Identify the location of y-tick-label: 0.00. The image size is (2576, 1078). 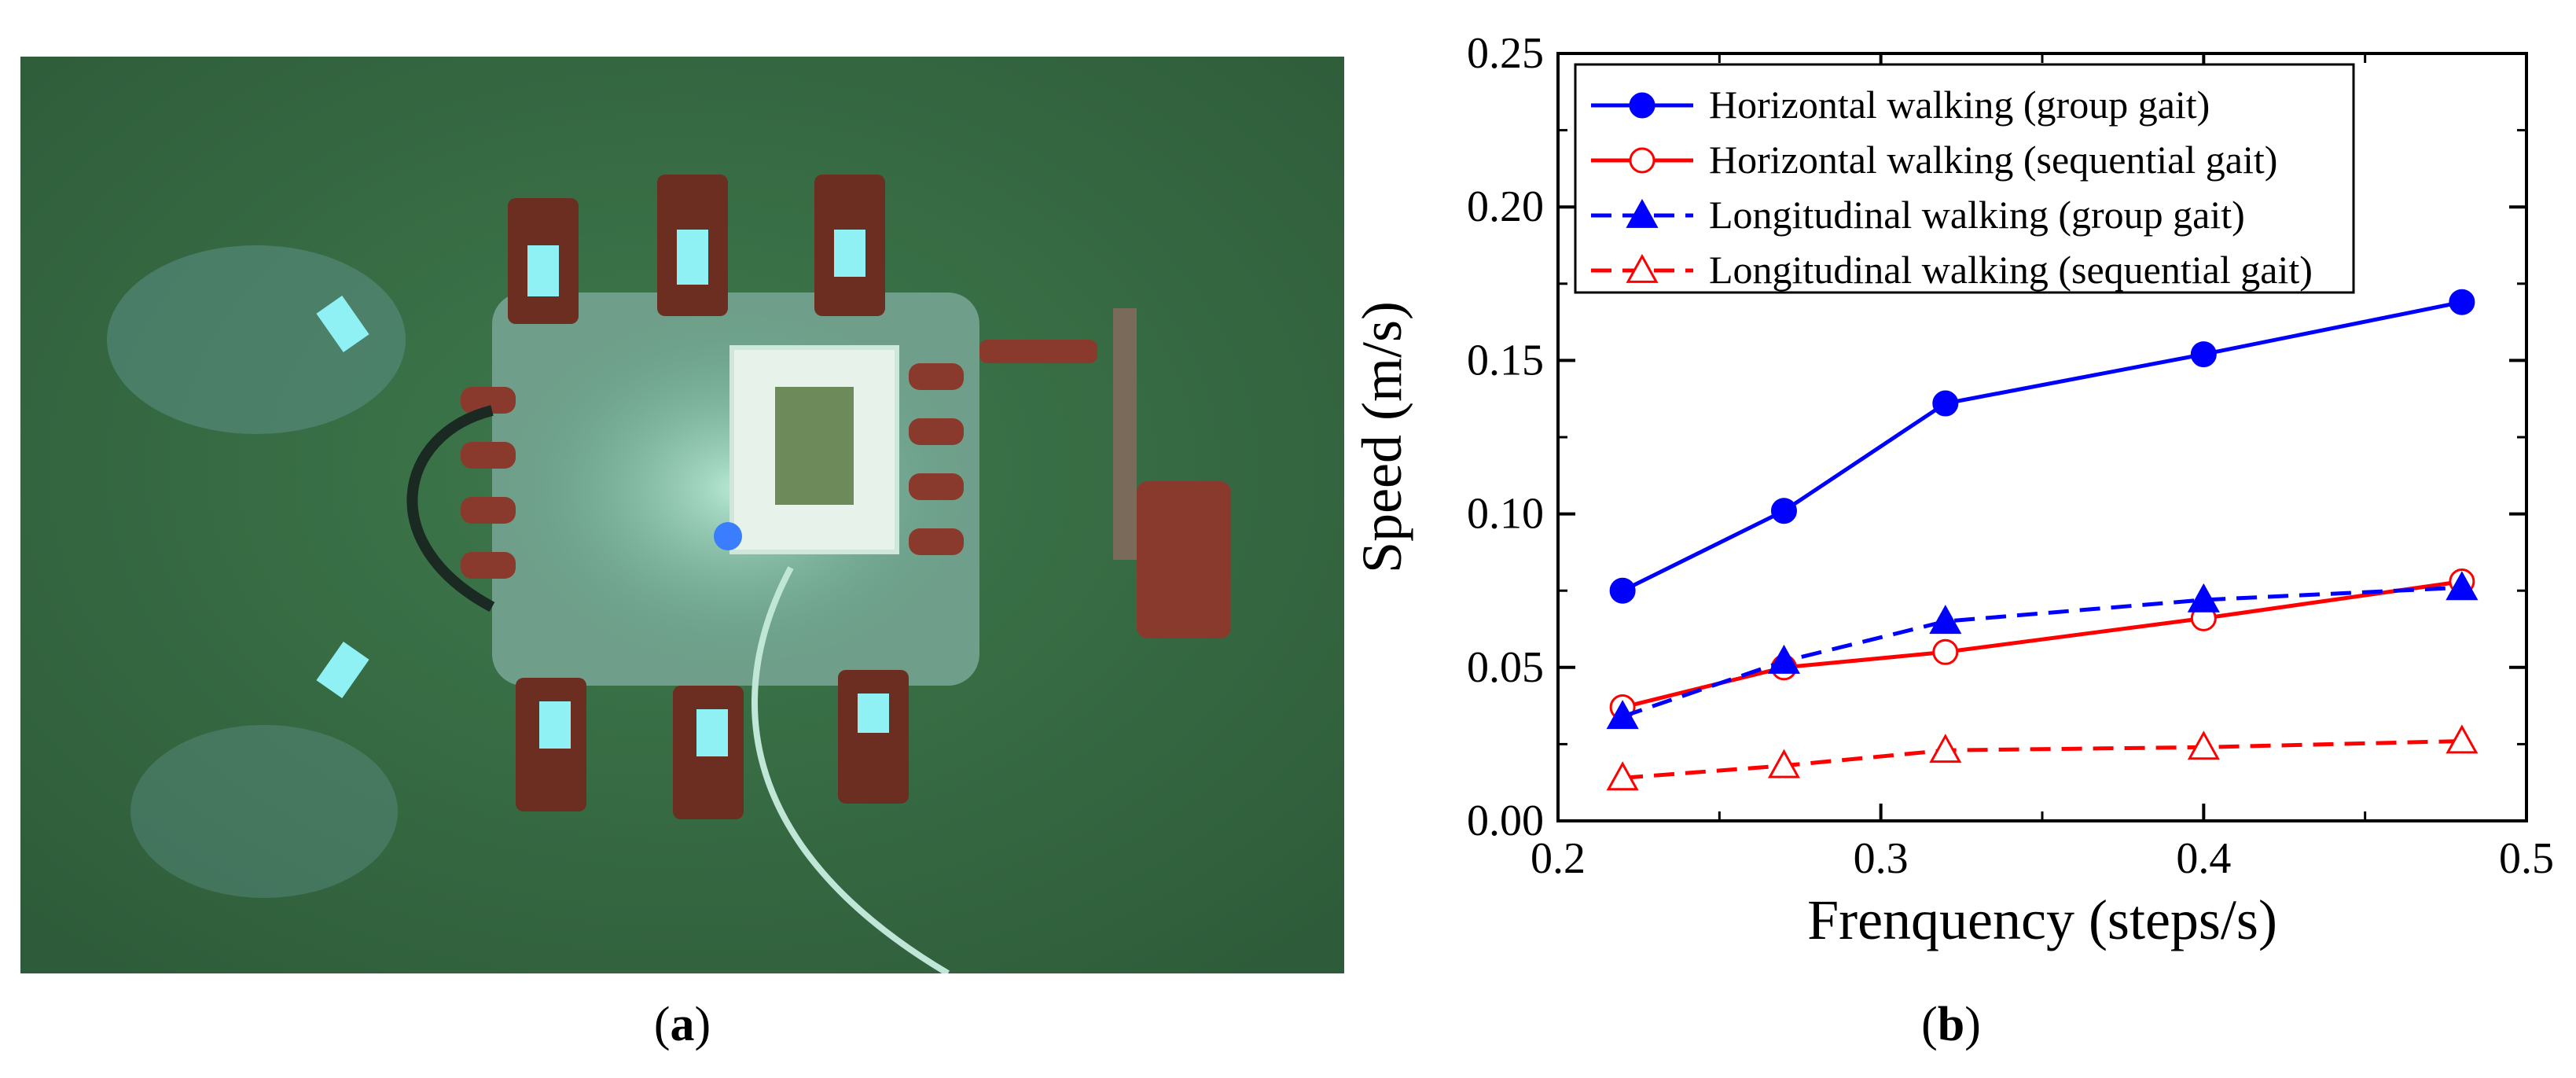
(1505, 821).